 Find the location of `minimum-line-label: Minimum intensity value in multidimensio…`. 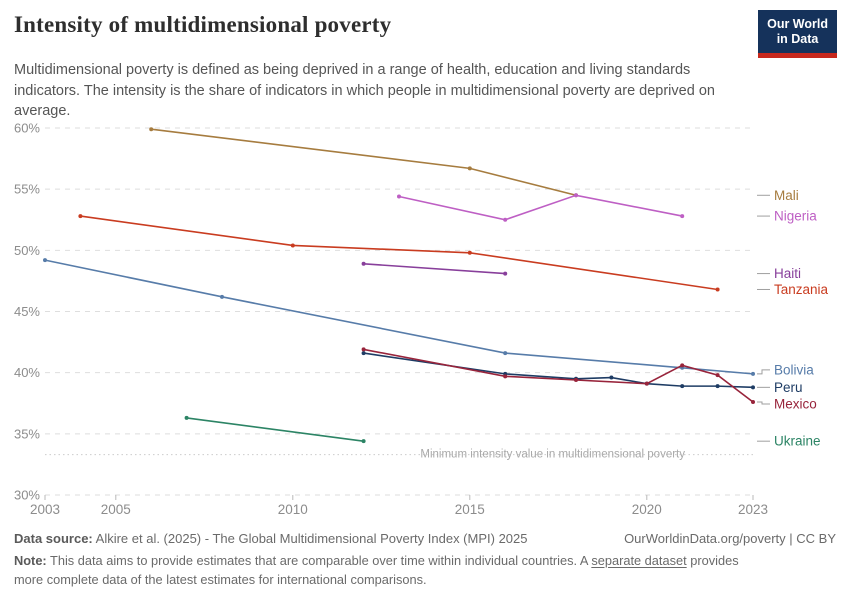

minimum-line-label: Minimum intensity value in multidimensio… is located at coordinates (552, 455).